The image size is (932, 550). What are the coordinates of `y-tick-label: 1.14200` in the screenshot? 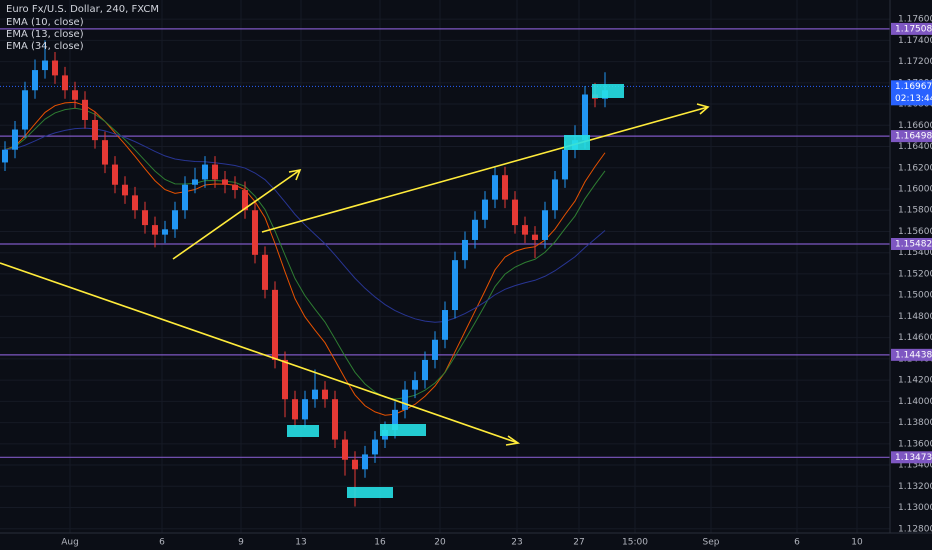 It's located at (915, 381).